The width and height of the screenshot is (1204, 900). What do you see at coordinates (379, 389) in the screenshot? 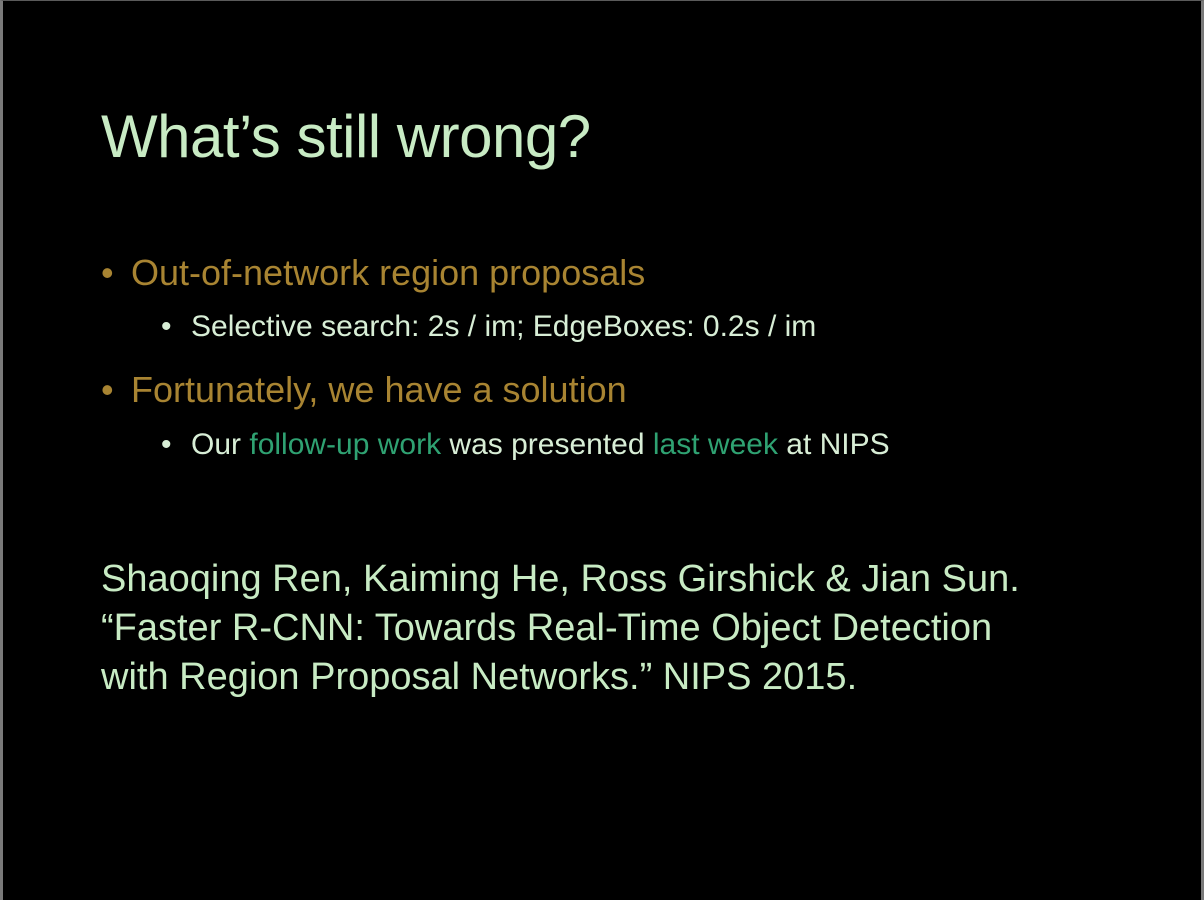
I see `bullet-text: Fortunately, we have a solution` at bounding box center [379, 389].